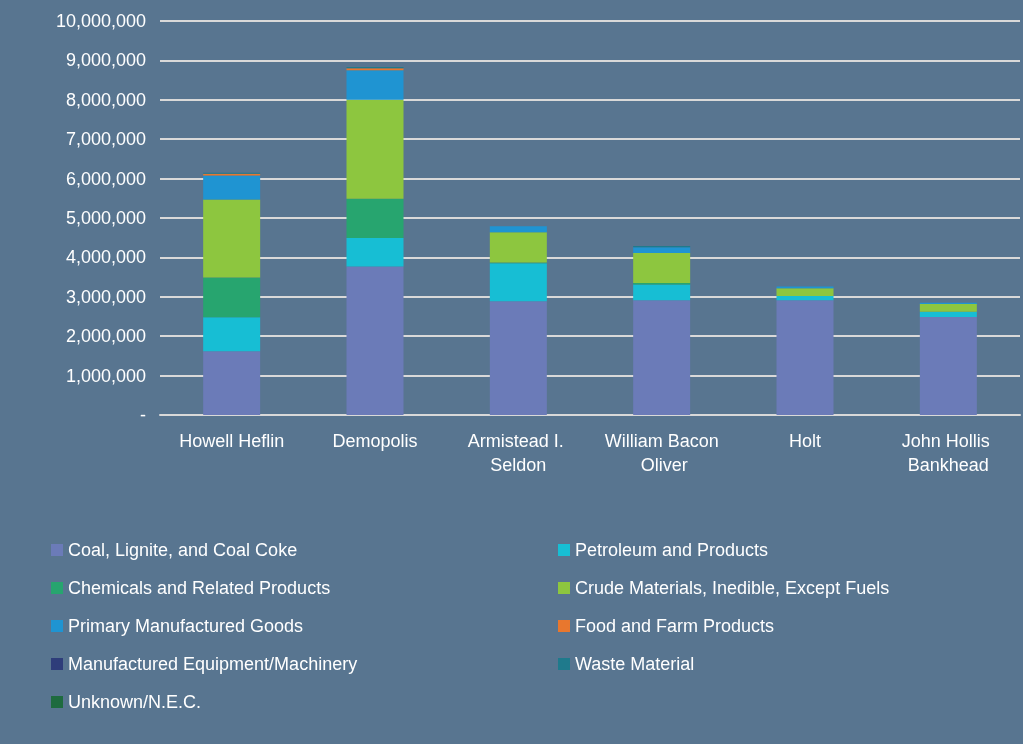  What do you see at coordinates (143, 415) in the screenshot?
I see `y-tick-label: -` at bounding box center [143, 415].